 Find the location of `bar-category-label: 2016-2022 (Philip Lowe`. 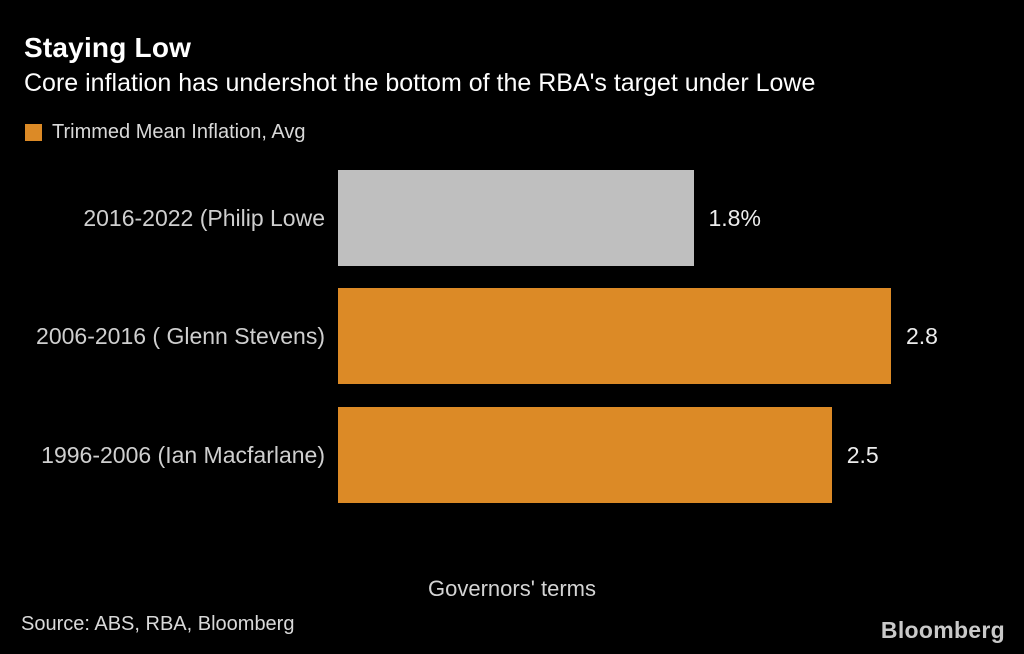

bar-category-label: 2016-2022 (Philip Lowe is located at coordinates (204, 217).